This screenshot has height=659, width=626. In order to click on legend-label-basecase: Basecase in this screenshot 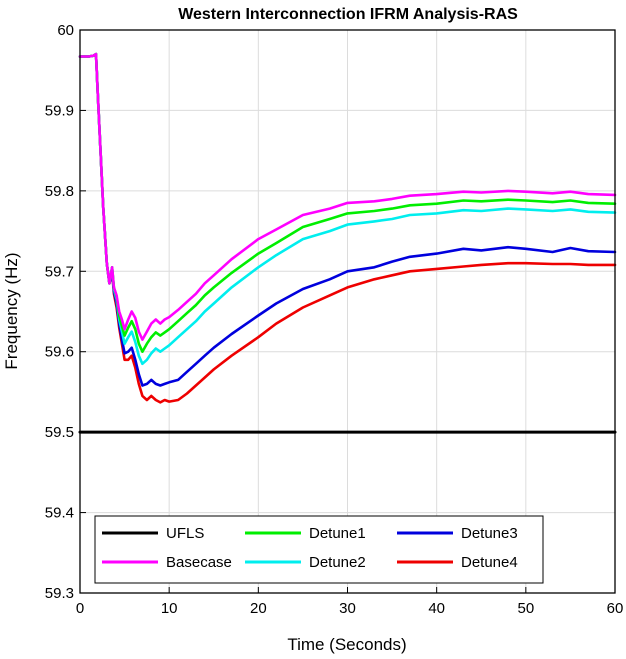, I will do `click(199, 562)`.